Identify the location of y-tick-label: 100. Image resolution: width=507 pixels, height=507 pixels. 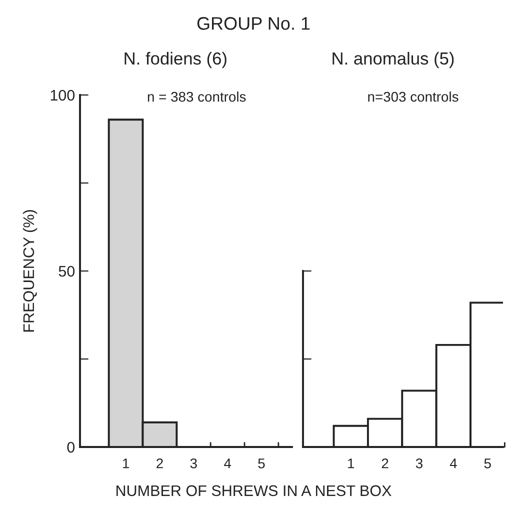
(62, 95).